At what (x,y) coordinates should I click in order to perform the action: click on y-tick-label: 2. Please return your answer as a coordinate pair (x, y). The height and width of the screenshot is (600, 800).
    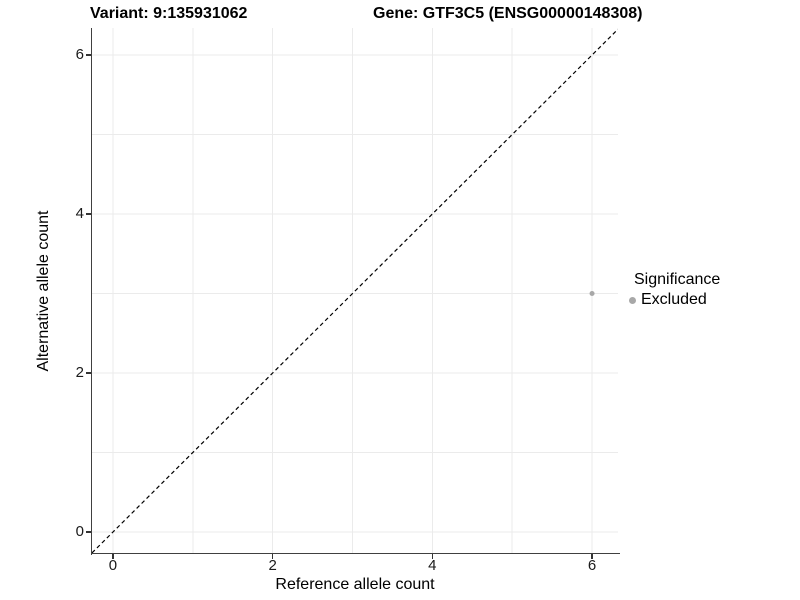
    Looking at the image, I should click on (79, 373).